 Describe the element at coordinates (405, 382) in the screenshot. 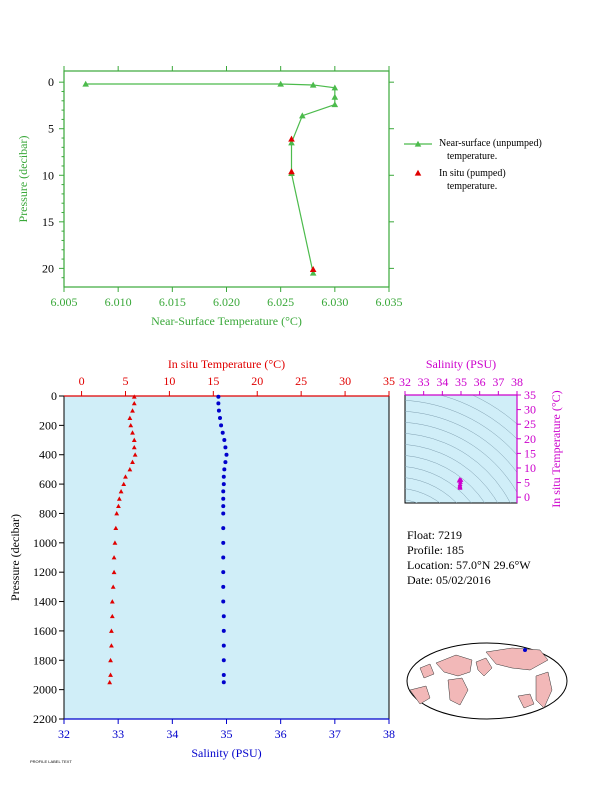

I see `ts-x-tick-label: 32` at that location.